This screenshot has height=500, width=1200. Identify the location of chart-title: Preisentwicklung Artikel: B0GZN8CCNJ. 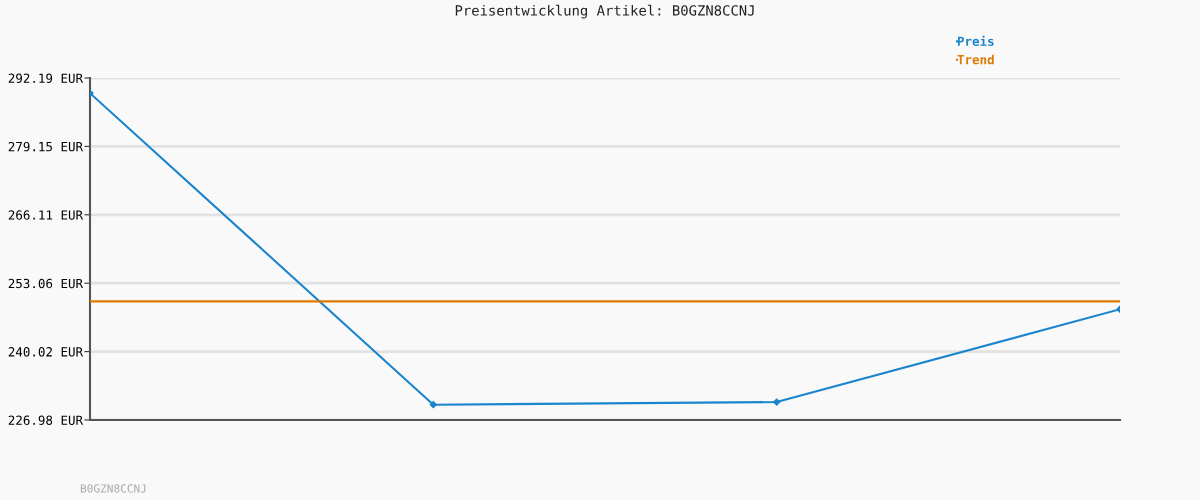
(604, 11).